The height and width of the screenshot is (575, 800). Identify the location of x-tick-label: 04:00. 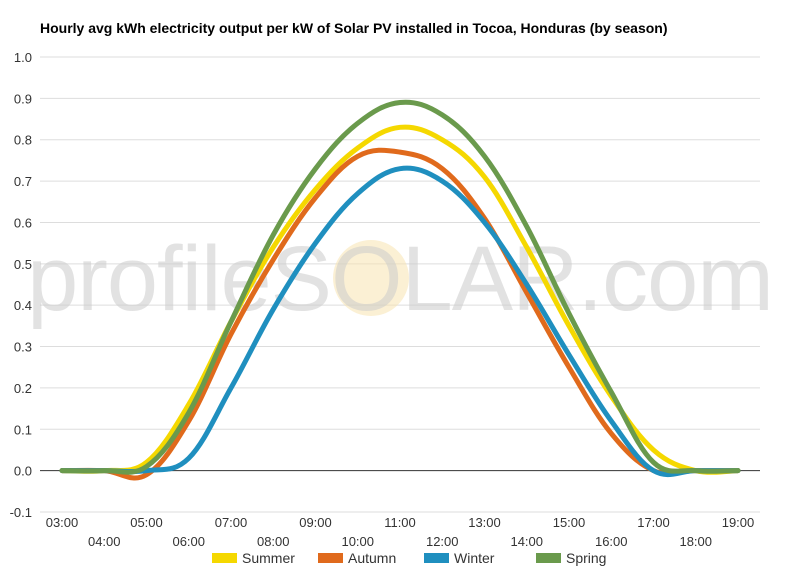
(104, 541).